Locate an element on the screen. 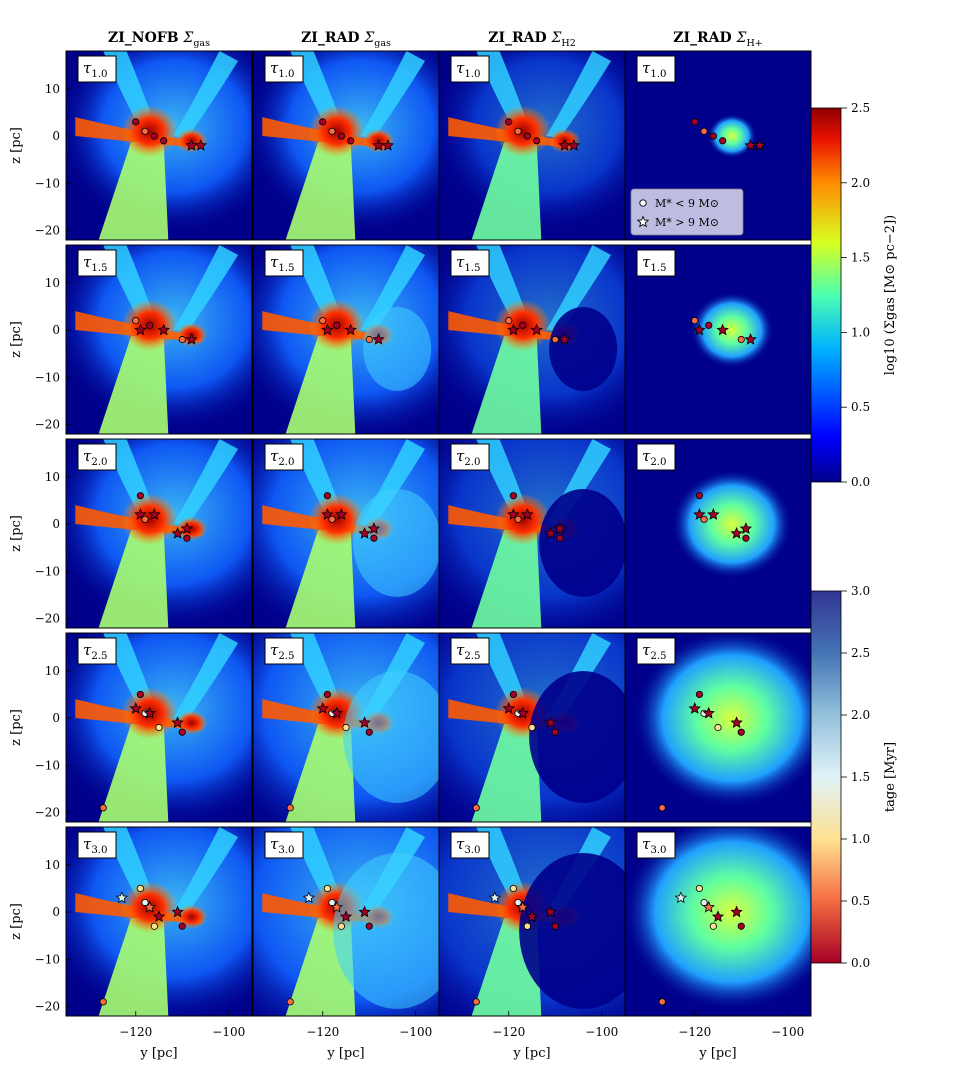 The image size is (954, 1073). colorbar-gas-tick-label: 1.5 is located at coordinates (860, 258).